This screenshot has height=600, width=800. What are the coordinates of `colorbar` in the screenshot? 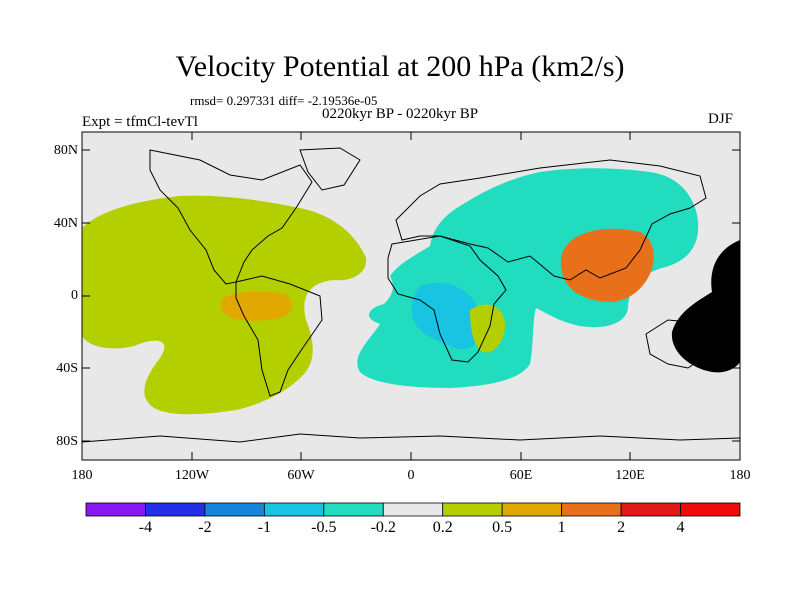 It's located at (413, 509).